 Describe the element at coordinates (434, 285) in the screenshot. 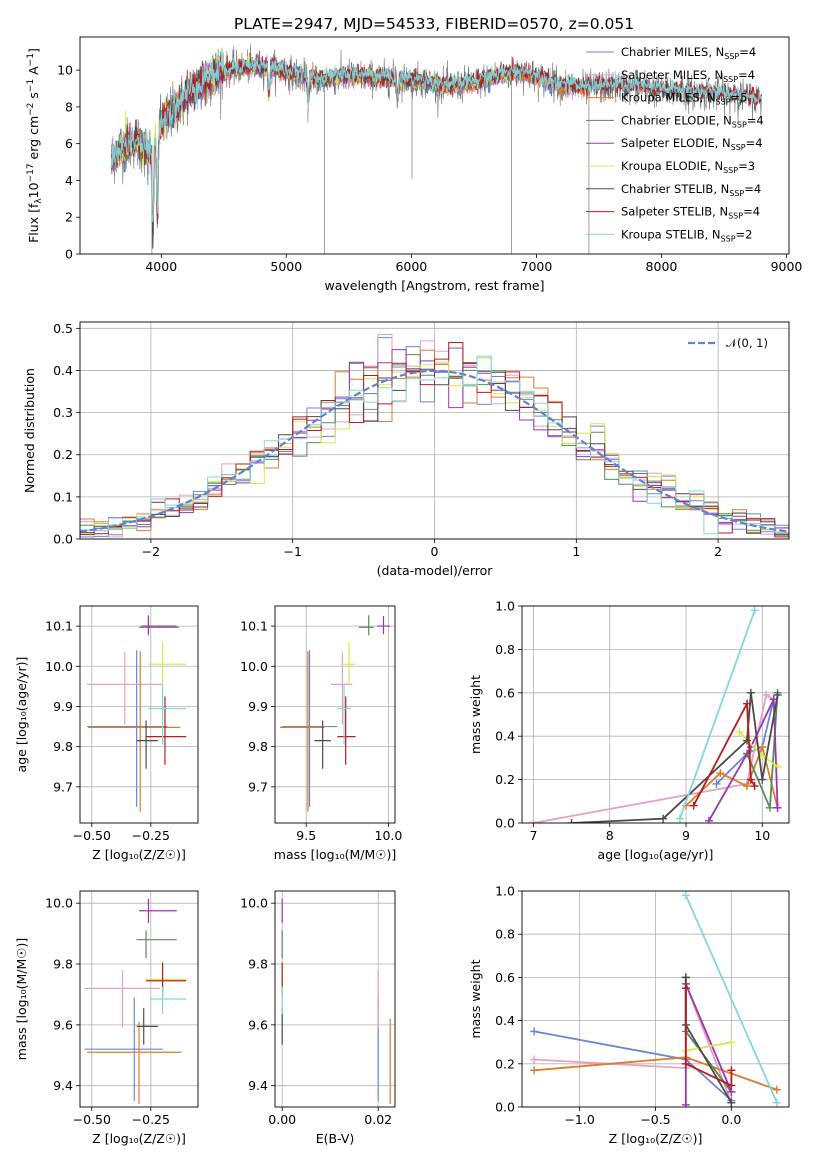

I see `x-axis-label: wavelength [Angstrom, rest frame]` at that location.